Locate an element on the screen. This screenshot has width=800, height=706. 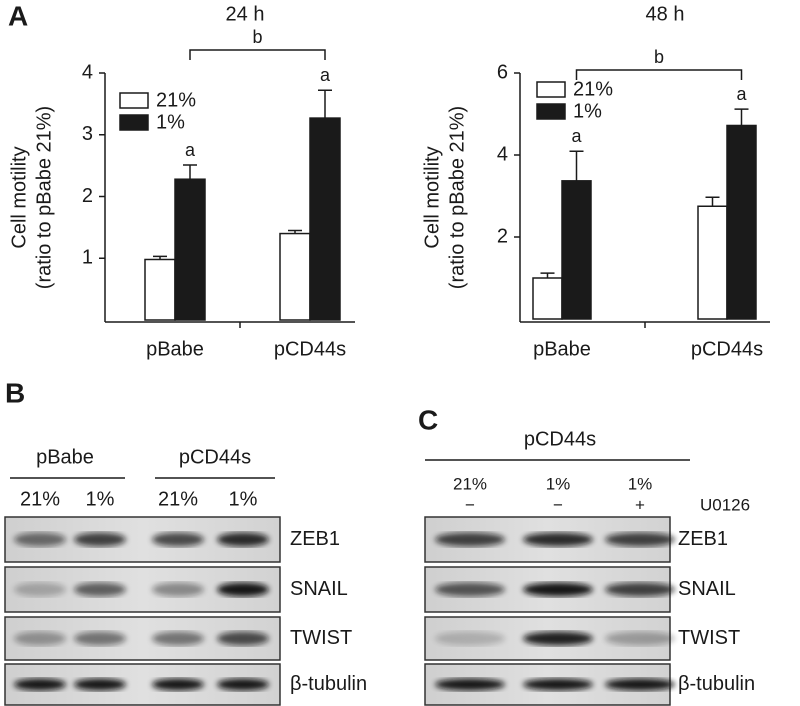
treatment-label: U0126 is located at coordinates (725, 504).